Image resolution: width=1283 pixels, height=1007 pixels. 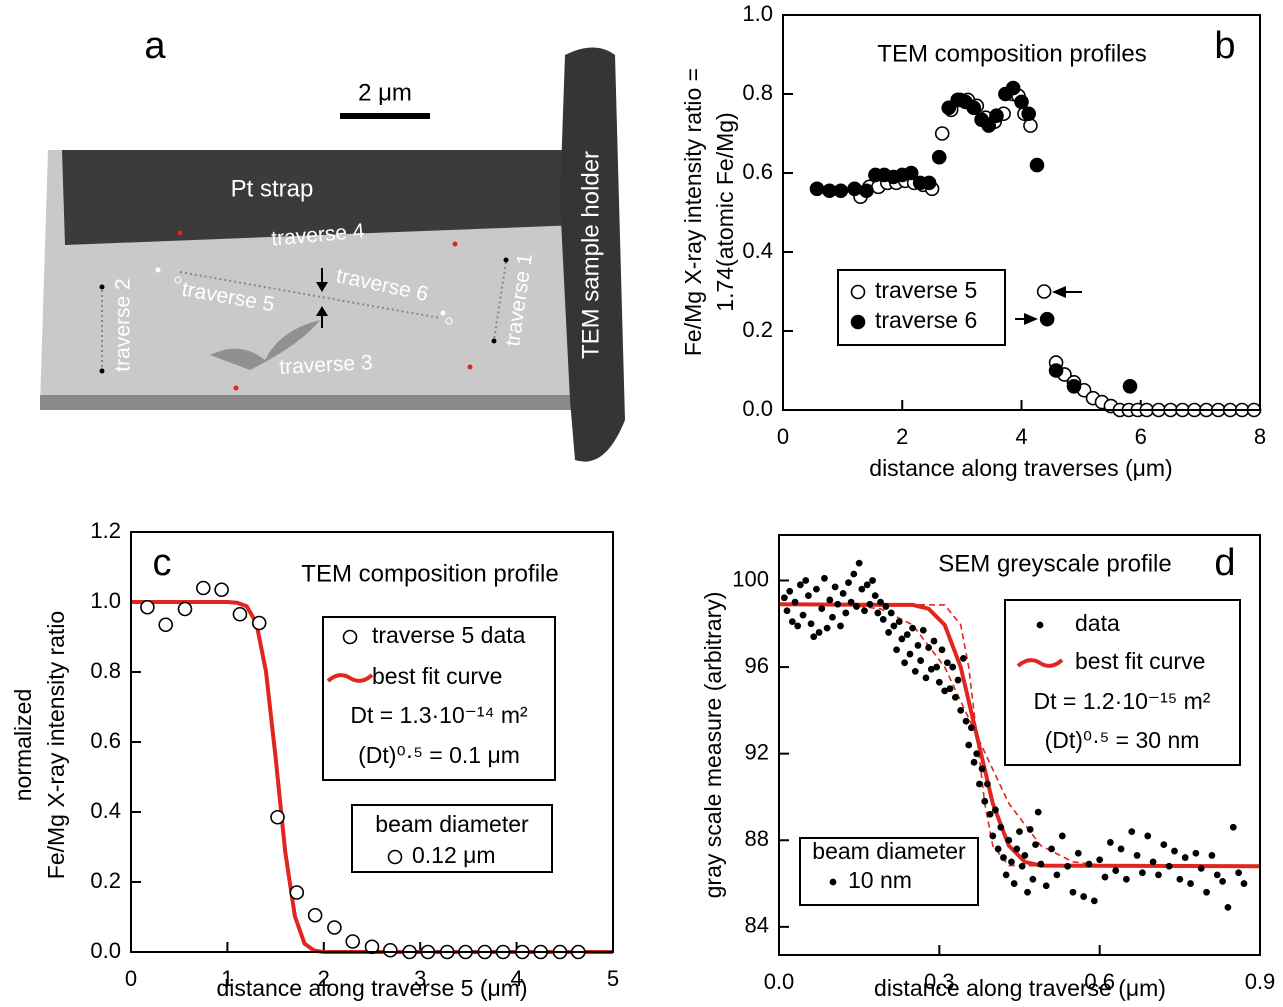 I want to click on panel-letter: b, so click(x=1224, y=46).